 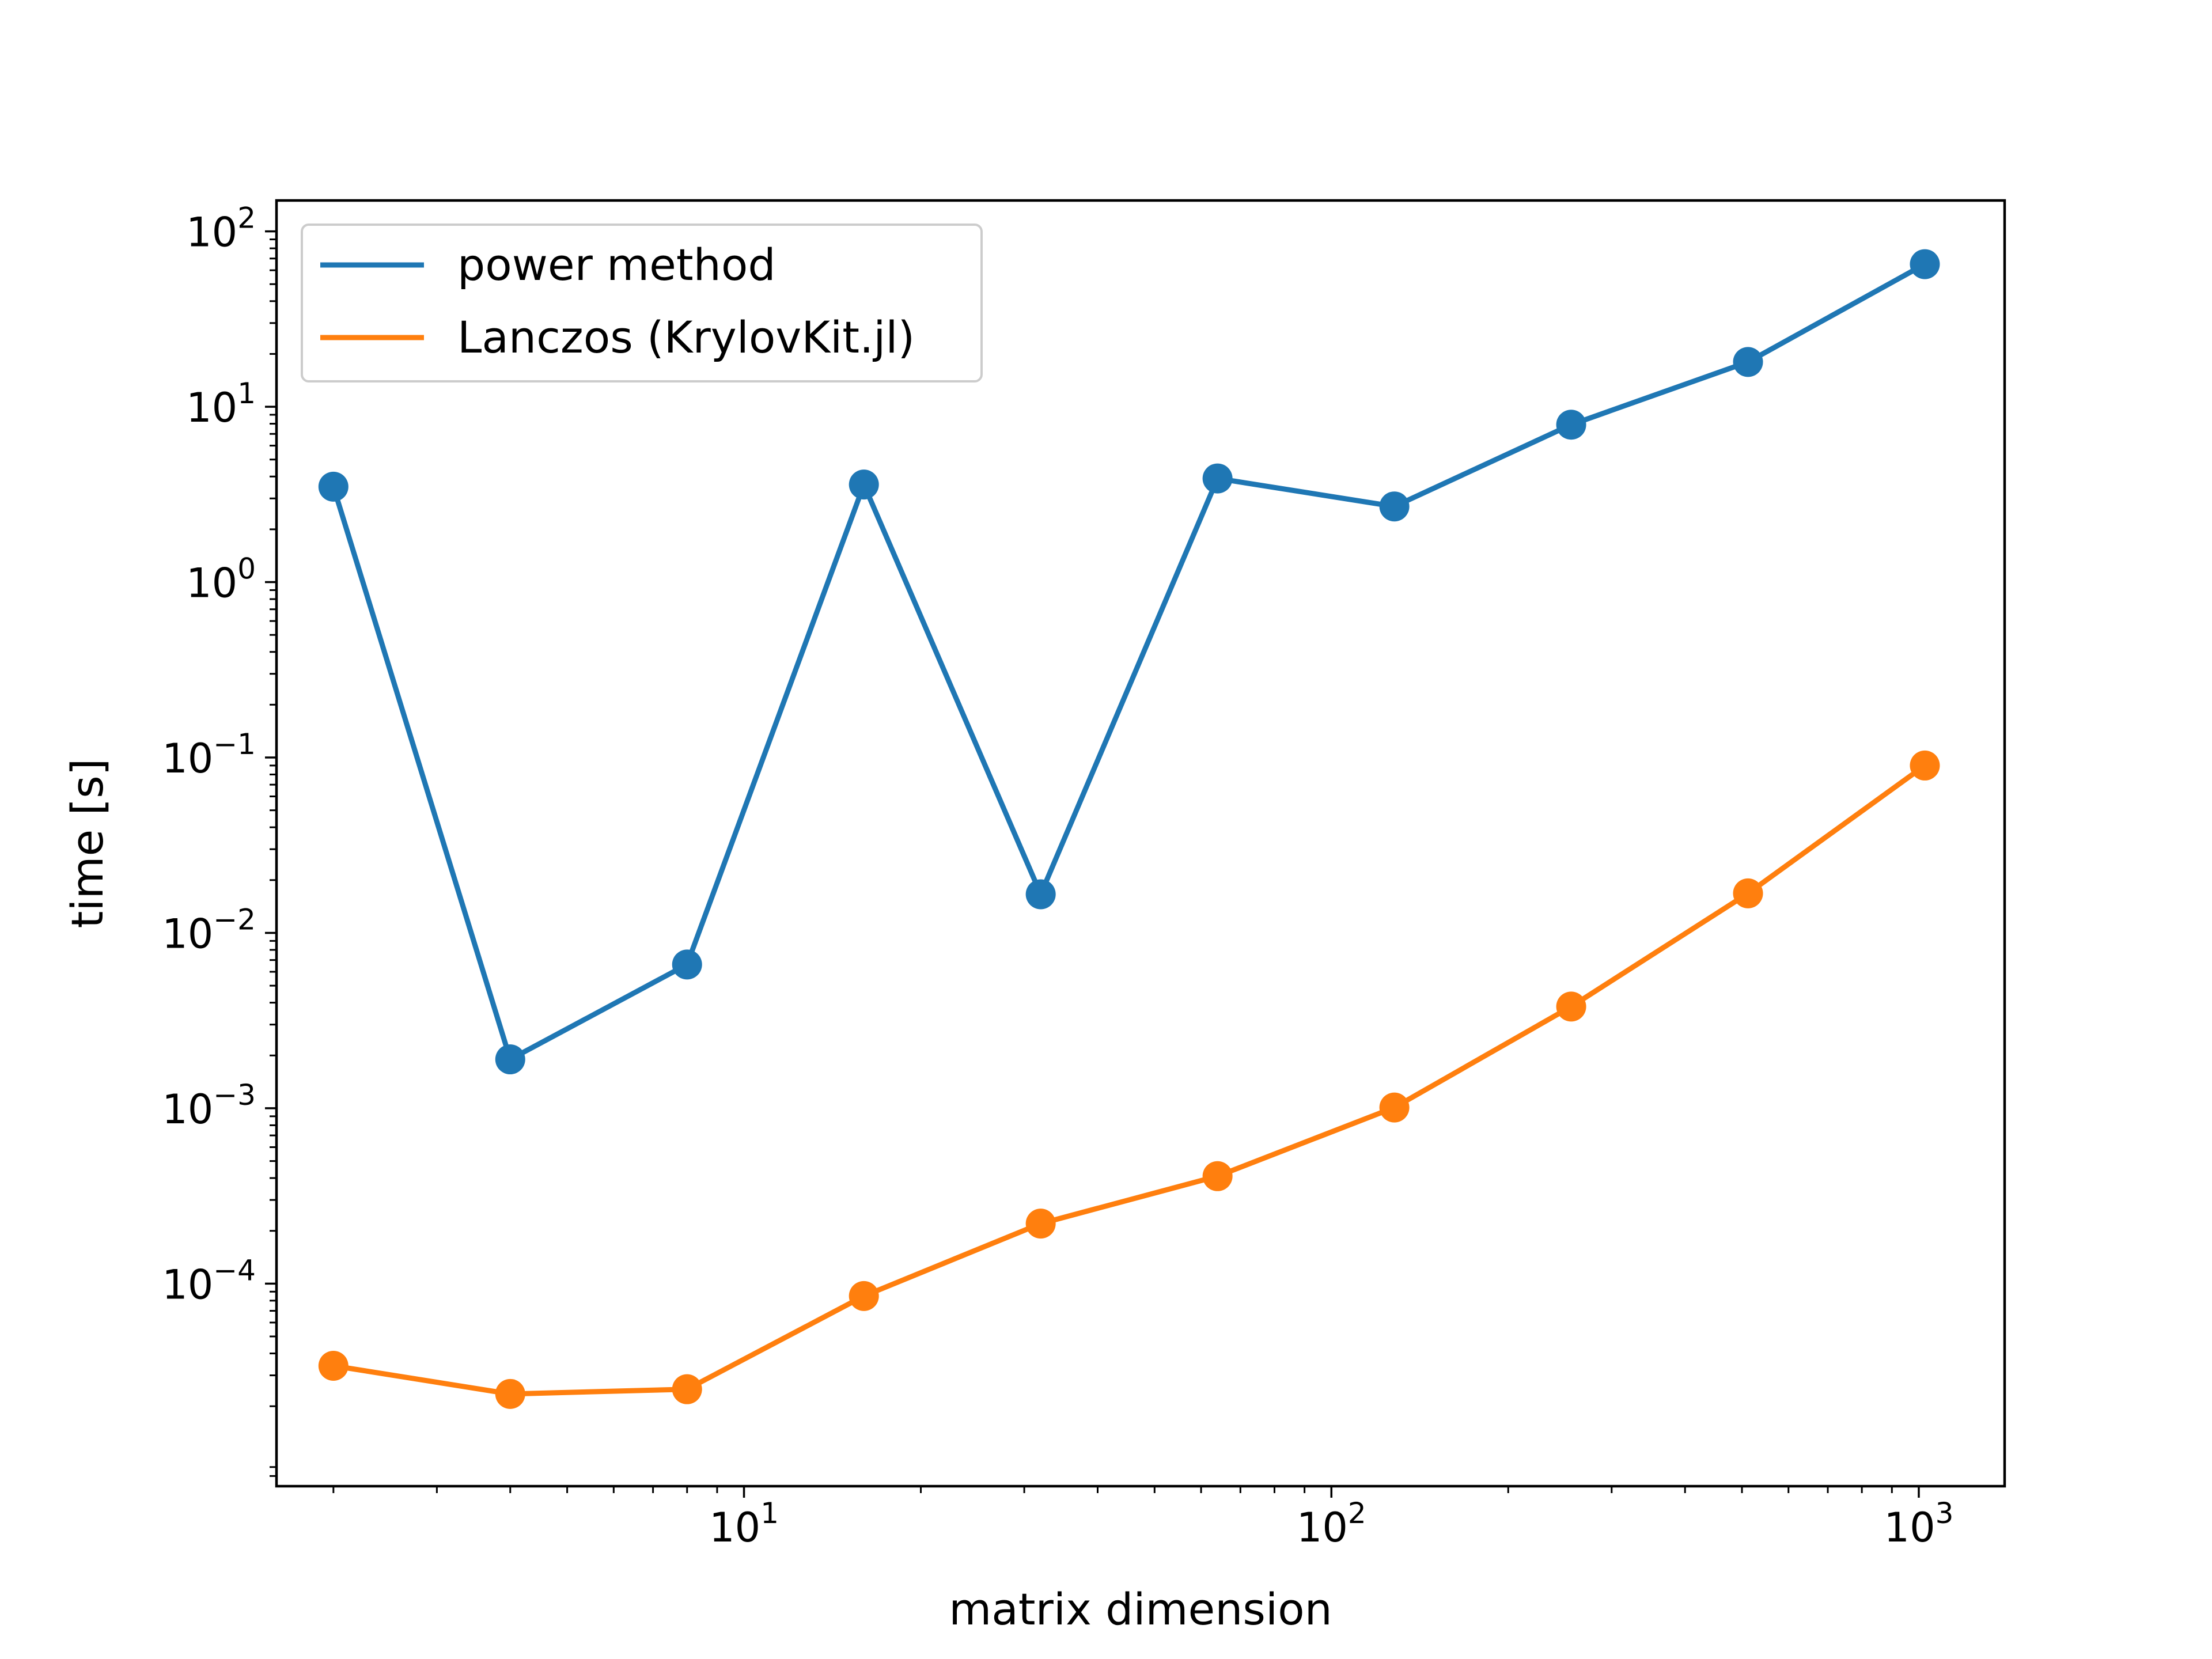 What do you see at coordinates (209, 755) in the screenshot?
I see `y-tick-label: 10⁻¹` at bounding box center [209, 755].